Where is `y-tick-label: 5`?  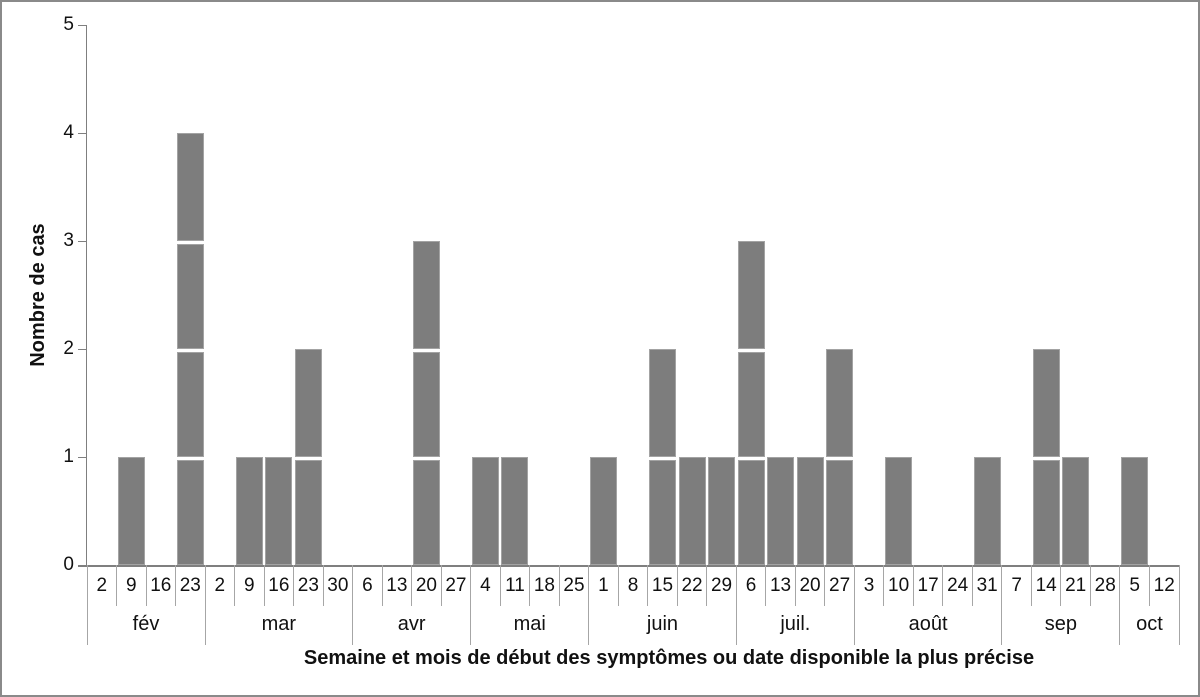 y-tick-label: 5 is located at coordinates (68, 24).